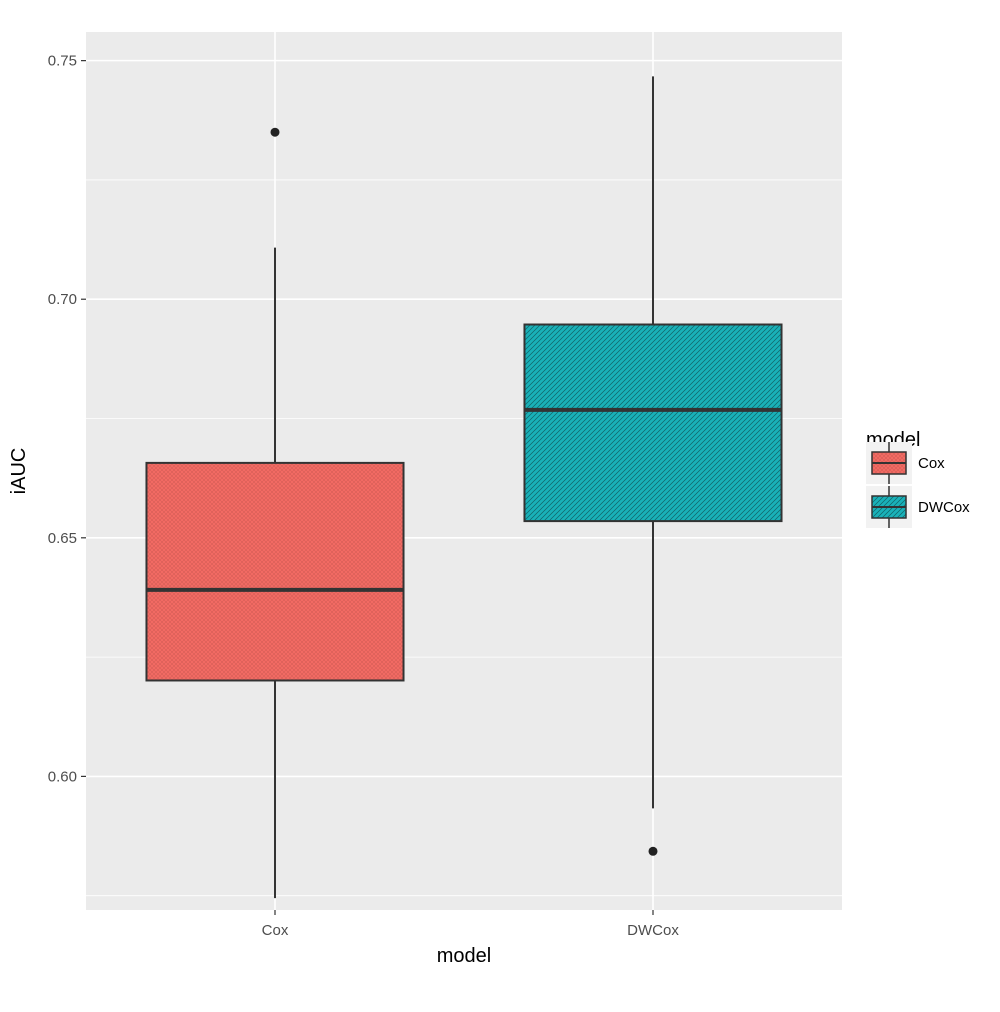 The width and height of the screenshot is (1000, 1012). I want to click on legend-item-cox: Cox, so click(905, 463).